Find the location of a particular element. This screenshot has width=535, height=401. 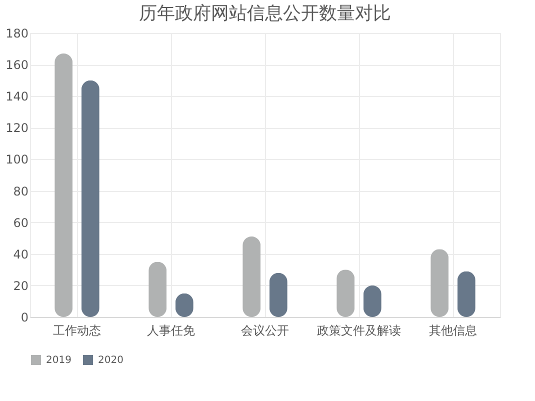

y-tick-label: 40 is located at coordinates (20, 254).